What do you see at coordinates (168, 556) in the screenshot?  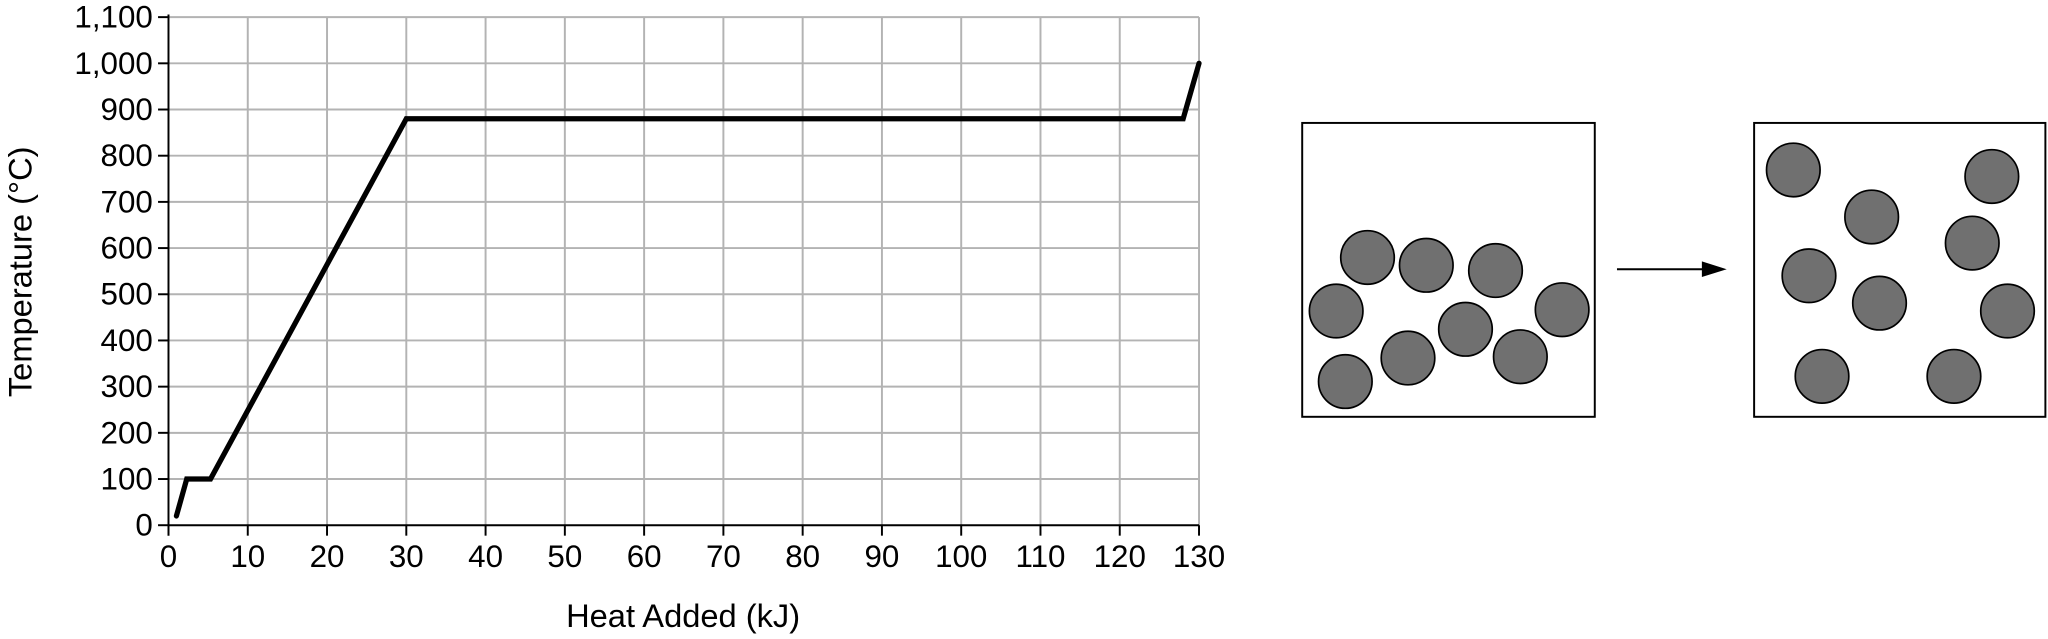 I see `x-tick-label: 0` at bounding box center [168, 556].